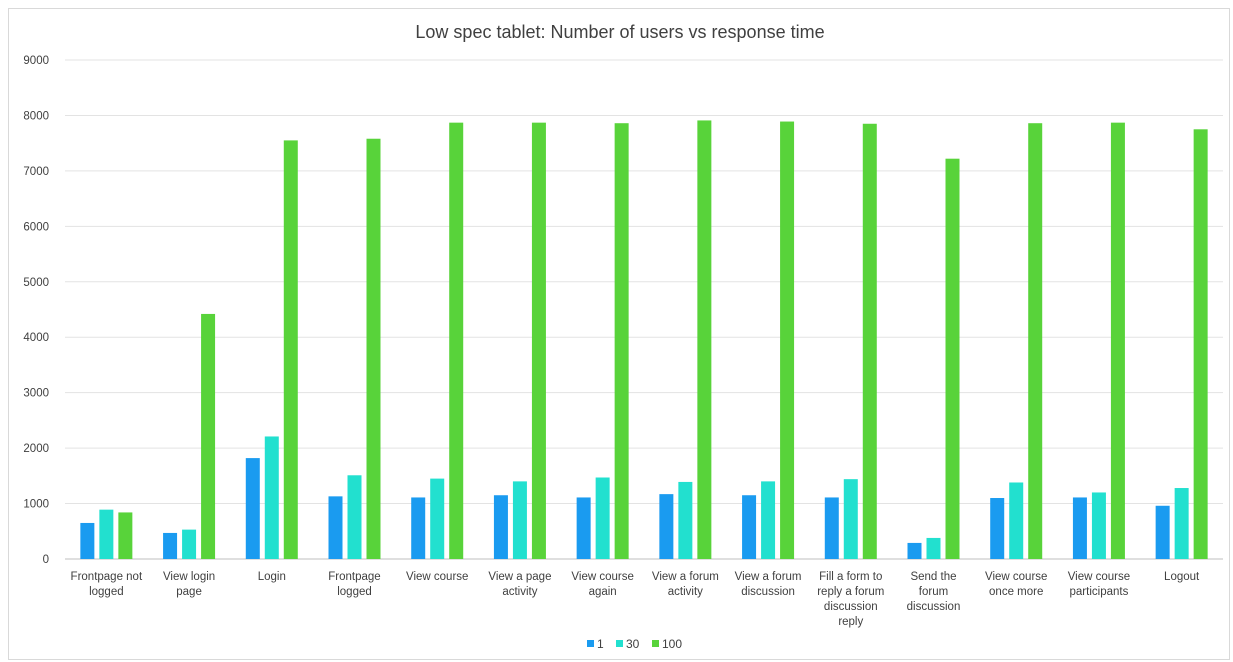  I want to click on y-tick-label: 2000, so click(36, 449).